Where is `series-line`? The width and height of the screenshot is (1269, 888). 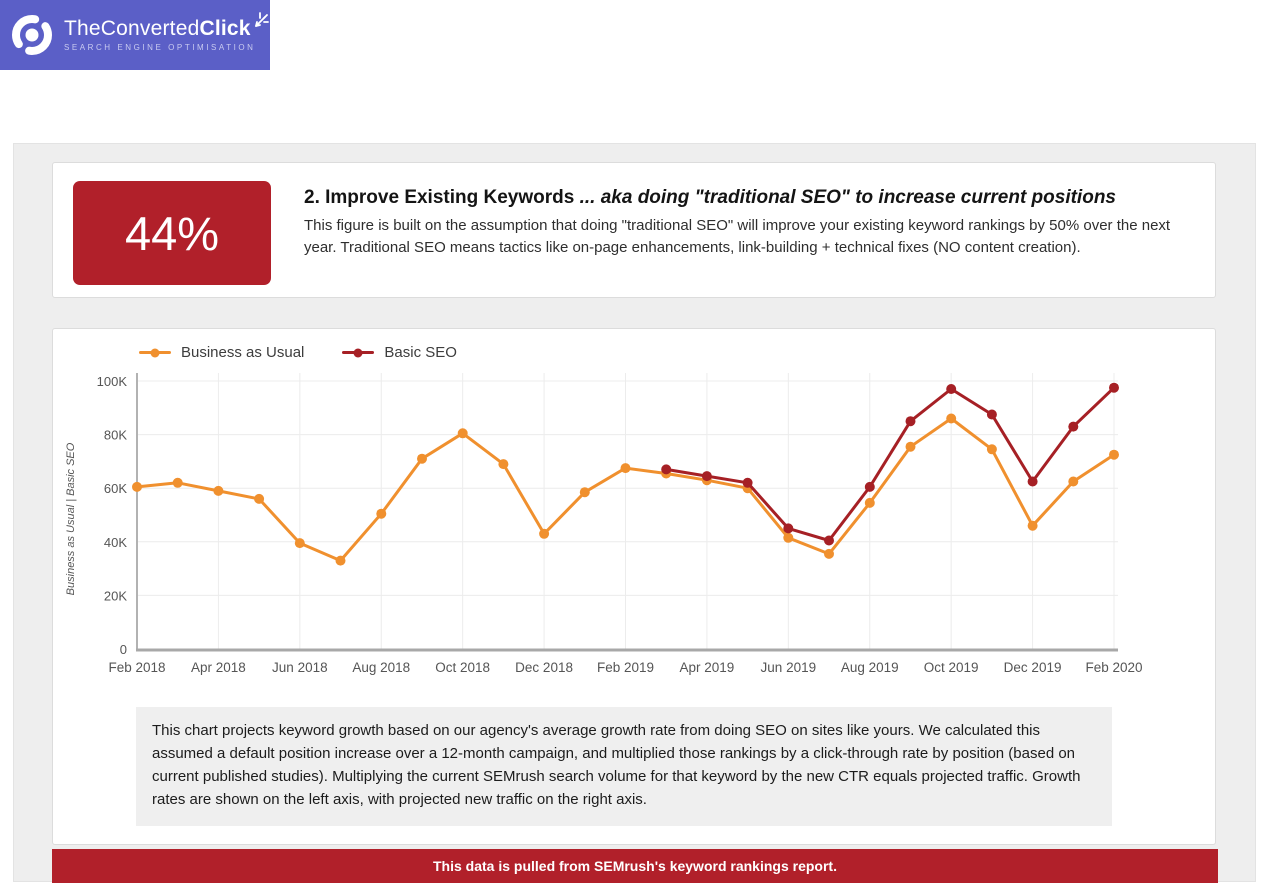 series-line is located at coordinates (890, 464).